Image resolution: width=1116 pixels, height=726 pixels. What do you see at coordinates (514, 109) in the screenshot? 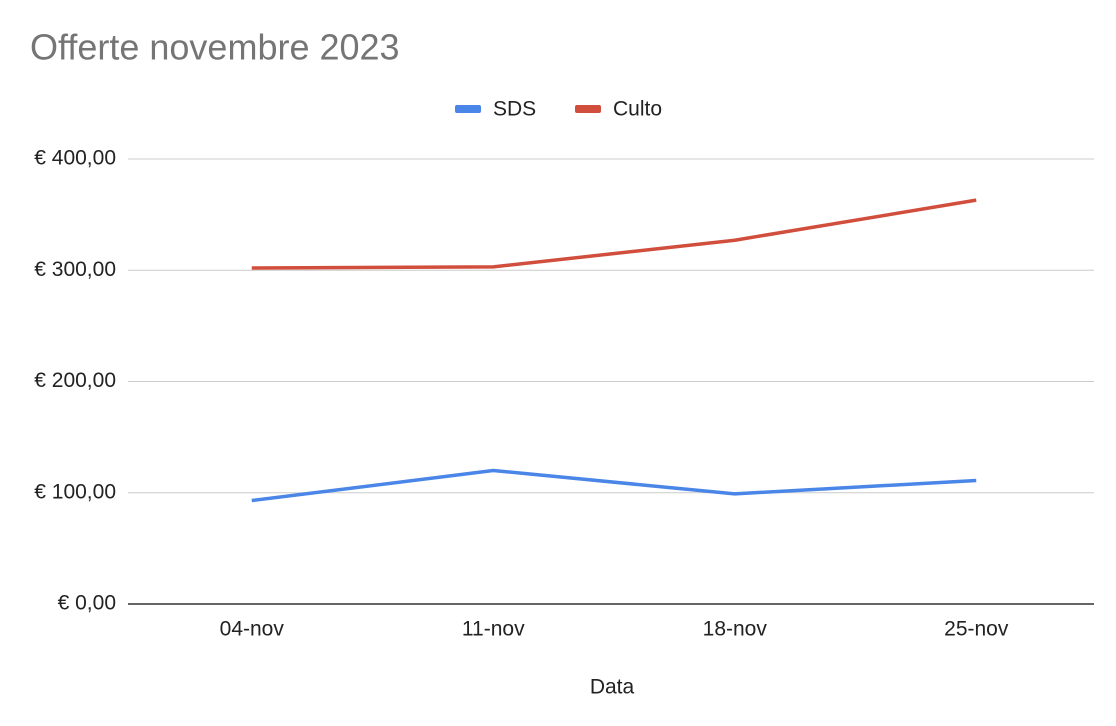
I see `legend-label: SDS` at bounding box center [514, 109].